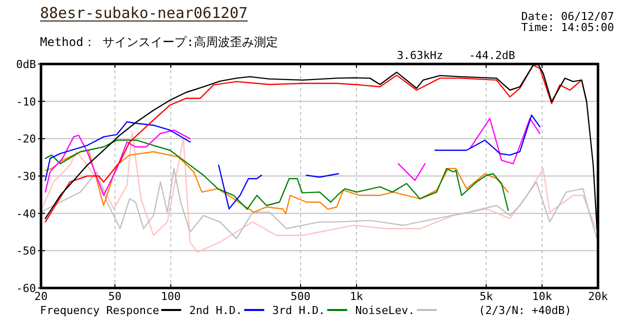 The height and width of the screenshot is (320, 640). Describe the element at coordinates (26, 139) in the screenshot. I see `y-tick-label: -20` at that location.